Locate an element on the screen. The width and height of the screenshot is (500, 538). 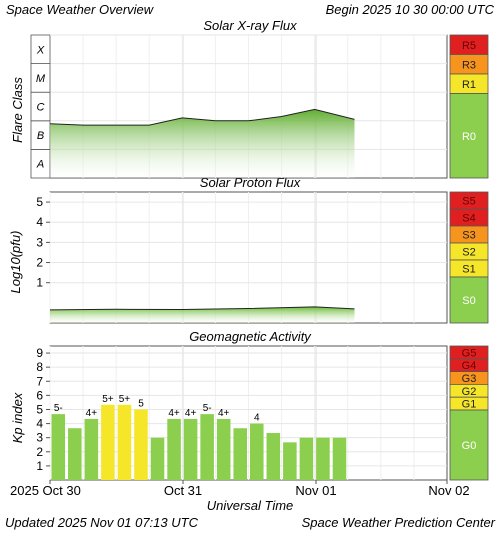
flare-class-m: M is located at coordinates (41, 79).